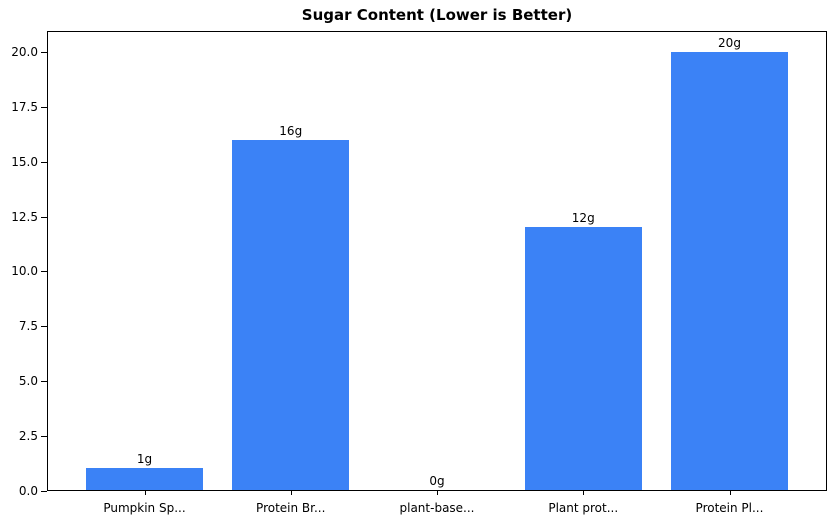 The height and width of the screenshot is (528, 835). Describe the element at coordinates (28, 326) in the screenshot. I see `y-axis-tick-label: 7.5` at that location.